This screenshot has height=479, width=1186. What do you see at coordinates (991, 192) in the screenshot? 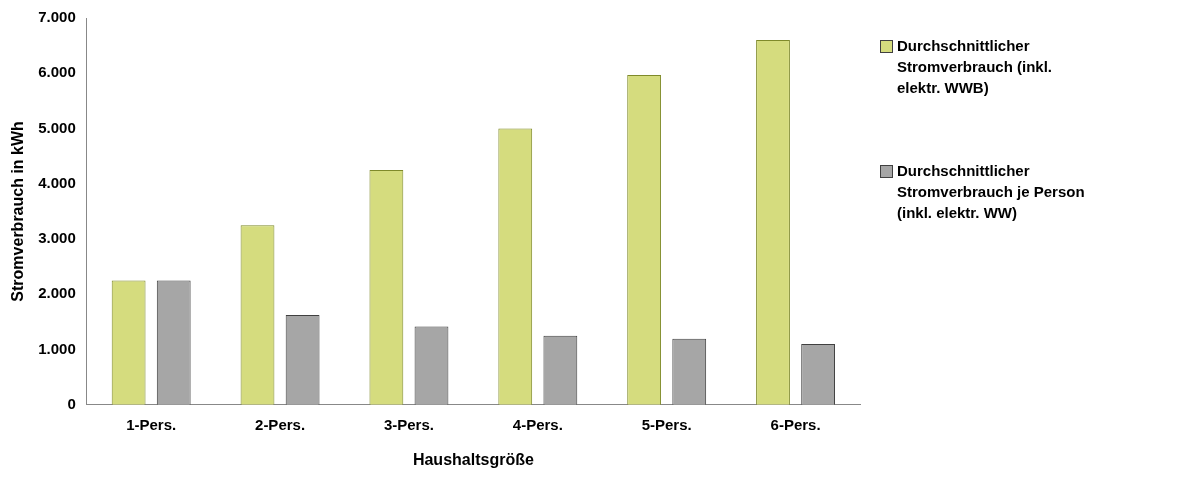
I see `legend-label: Durchschnittlicher Stromverbrauch je Person (inkl. elektr. WW)` at bounding box center [991, 192].